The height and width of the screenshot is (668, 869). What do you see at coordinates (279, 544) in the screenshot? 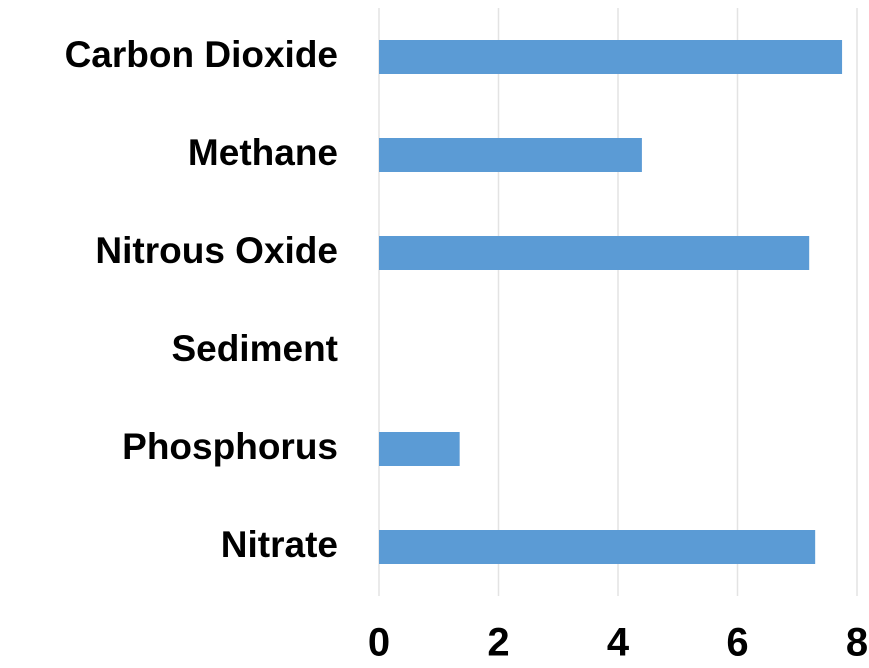
I see `y-tick-label: Nitrate` at bounding box center [279, 544].